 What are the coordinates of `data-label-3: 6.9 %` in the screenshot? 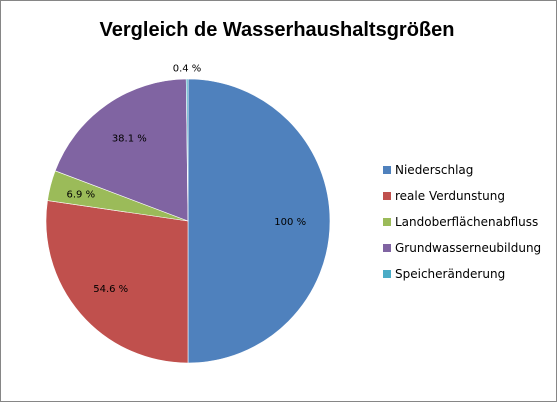 It's located at (81, 194).